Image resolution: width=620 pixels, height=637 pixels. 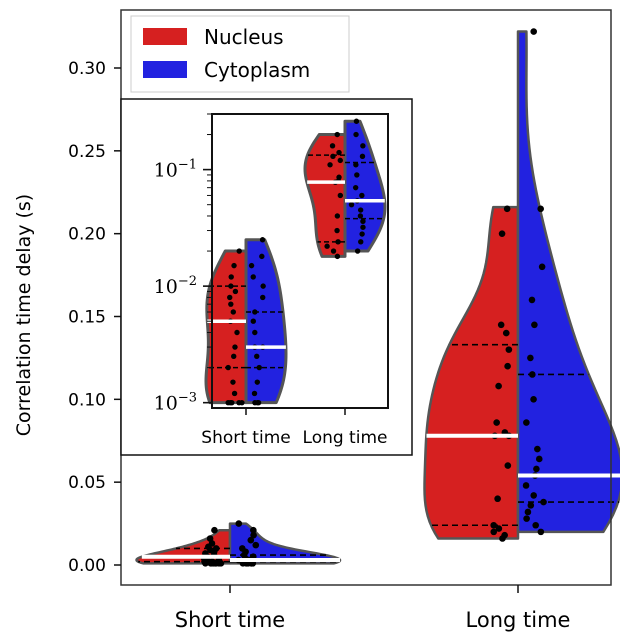 I want to click on inset-y-axis: 10⁻¹ 10⁻² 10⁻³, so click(x=183, y=264).